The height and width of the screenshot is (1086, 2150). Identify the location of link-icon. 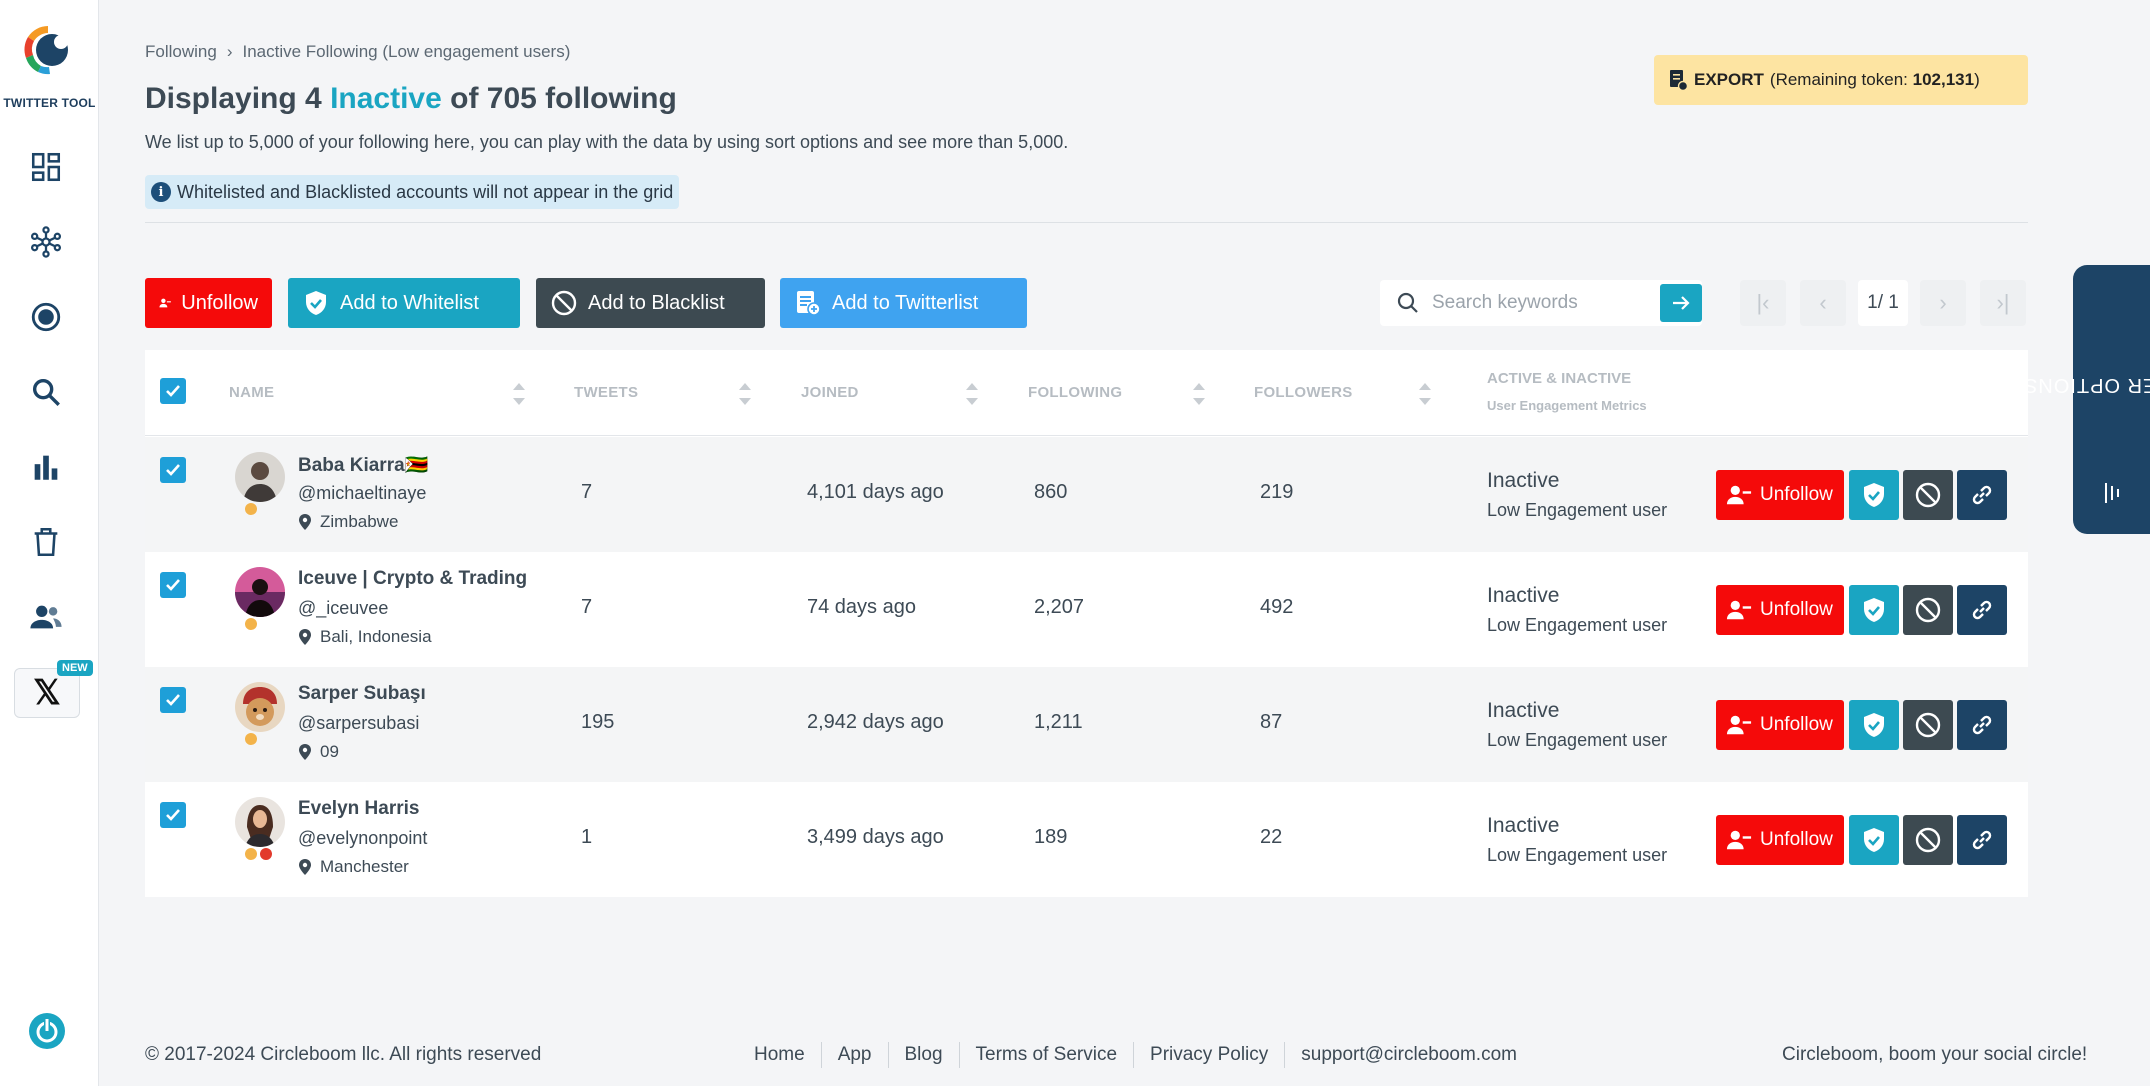
(1982, 610).